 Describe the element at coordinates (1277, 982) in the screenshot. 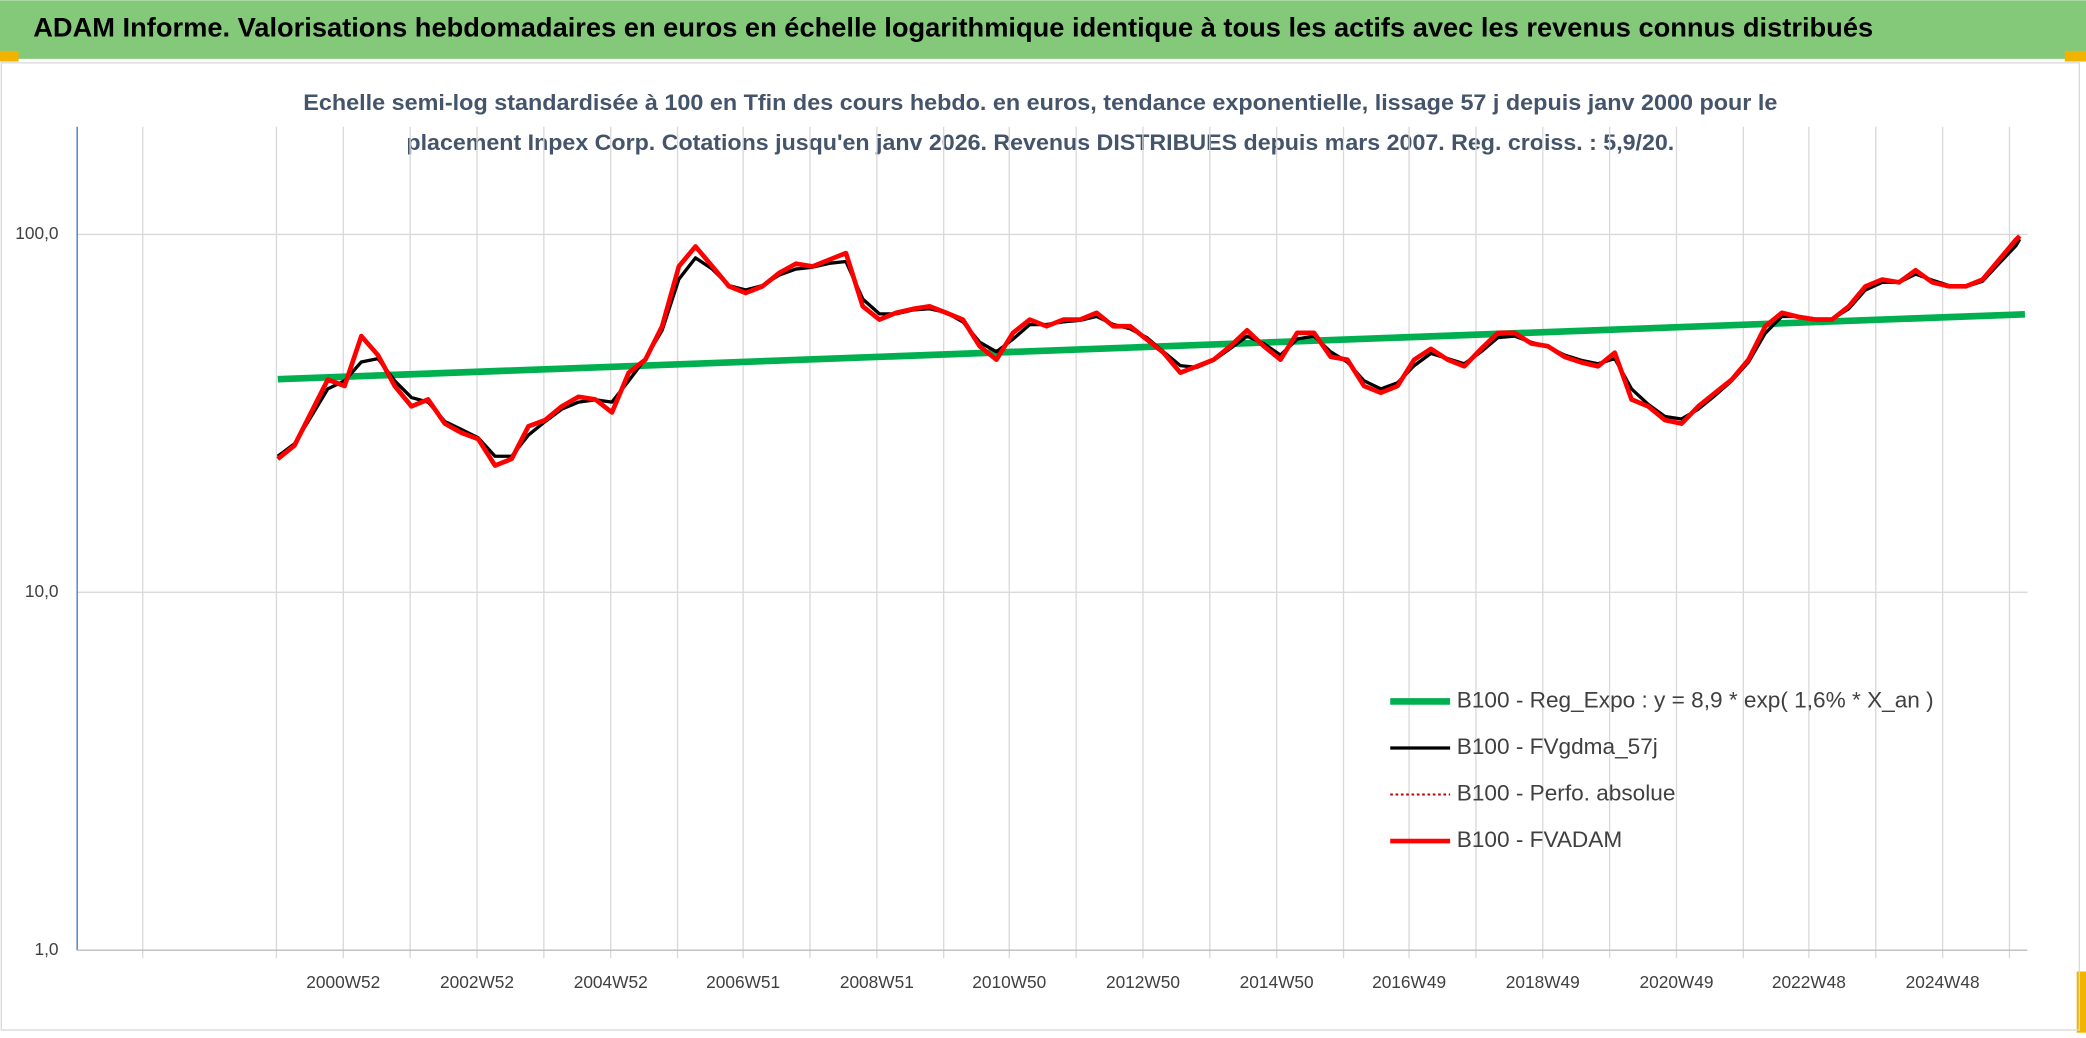

I see `x-tick-label: 2014W50` at that location.